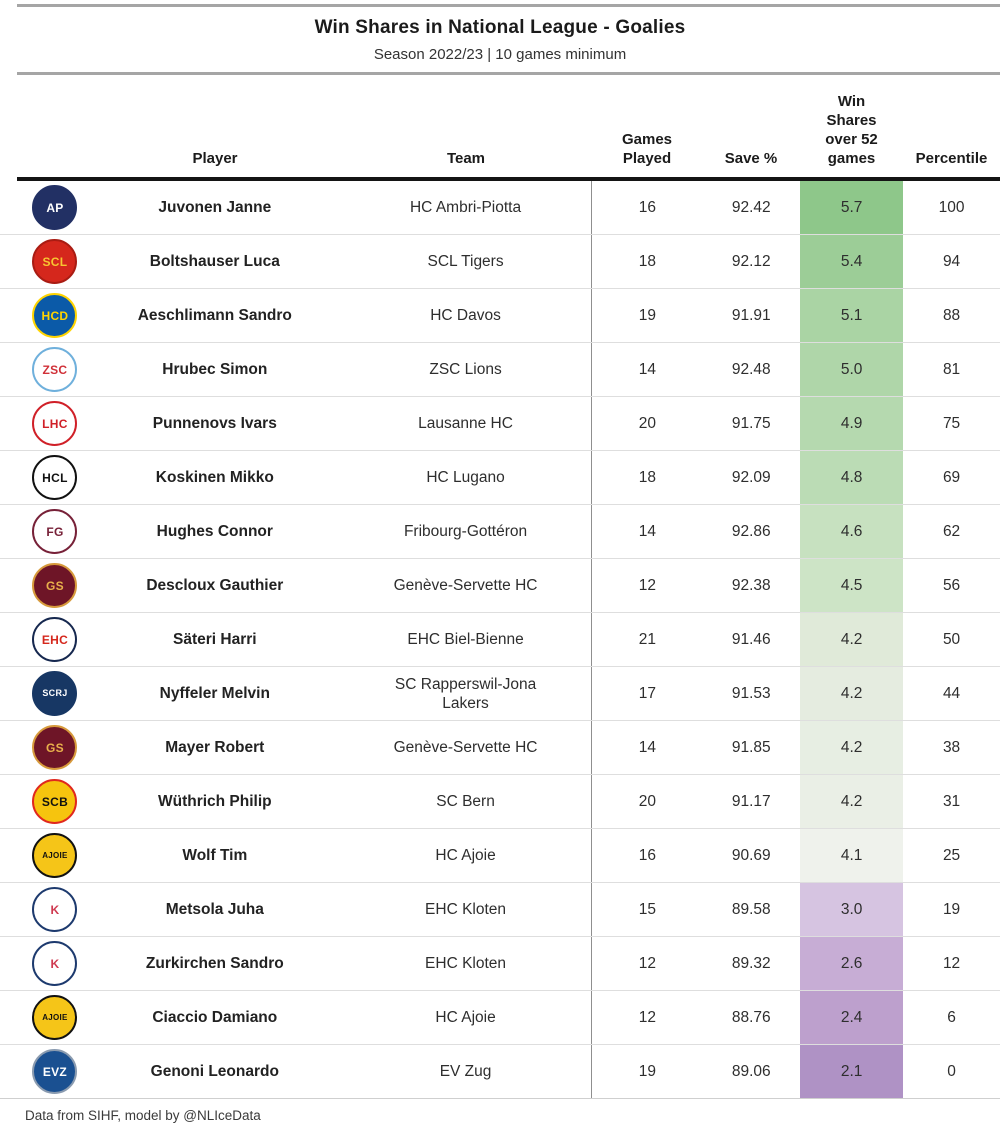 Image resolution: width=1000 pixels, height=1131 pixels. Describe the element at coordinates (751, 909) in the screenshot. I see `save-pct-value: 89.58` at that location.